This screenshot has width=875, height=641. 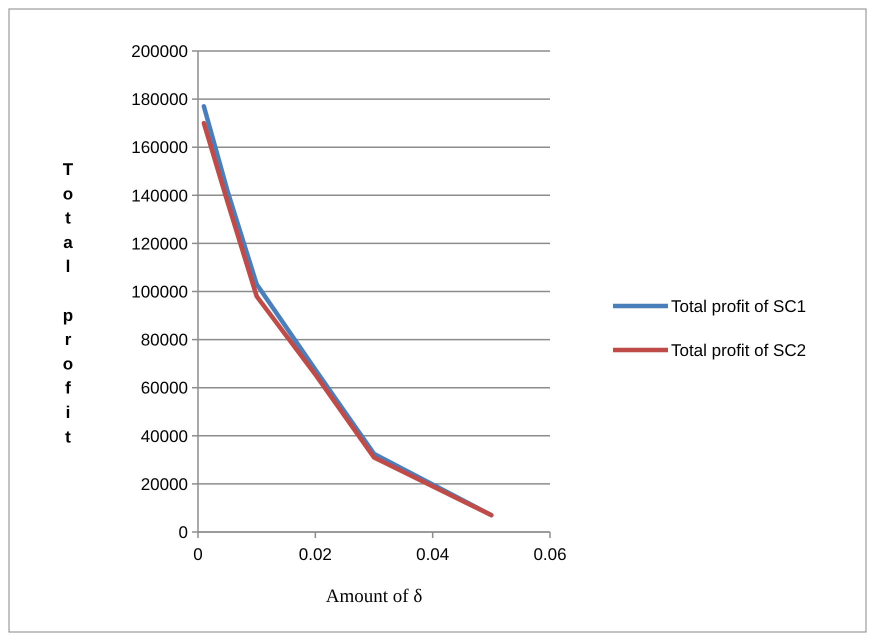 What do you see at coordinates (159, 148) in the screenshot?
I see `y-tick-label: 160000` at bounding box center [159, 148].